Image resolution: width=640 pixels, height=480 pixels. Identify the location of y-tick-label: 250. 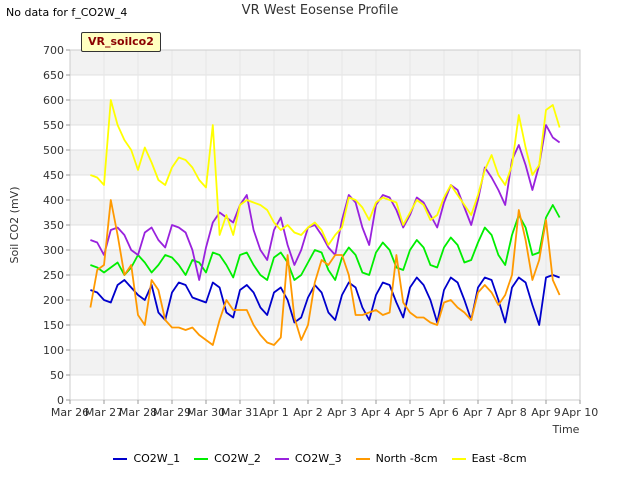
(53, 275).